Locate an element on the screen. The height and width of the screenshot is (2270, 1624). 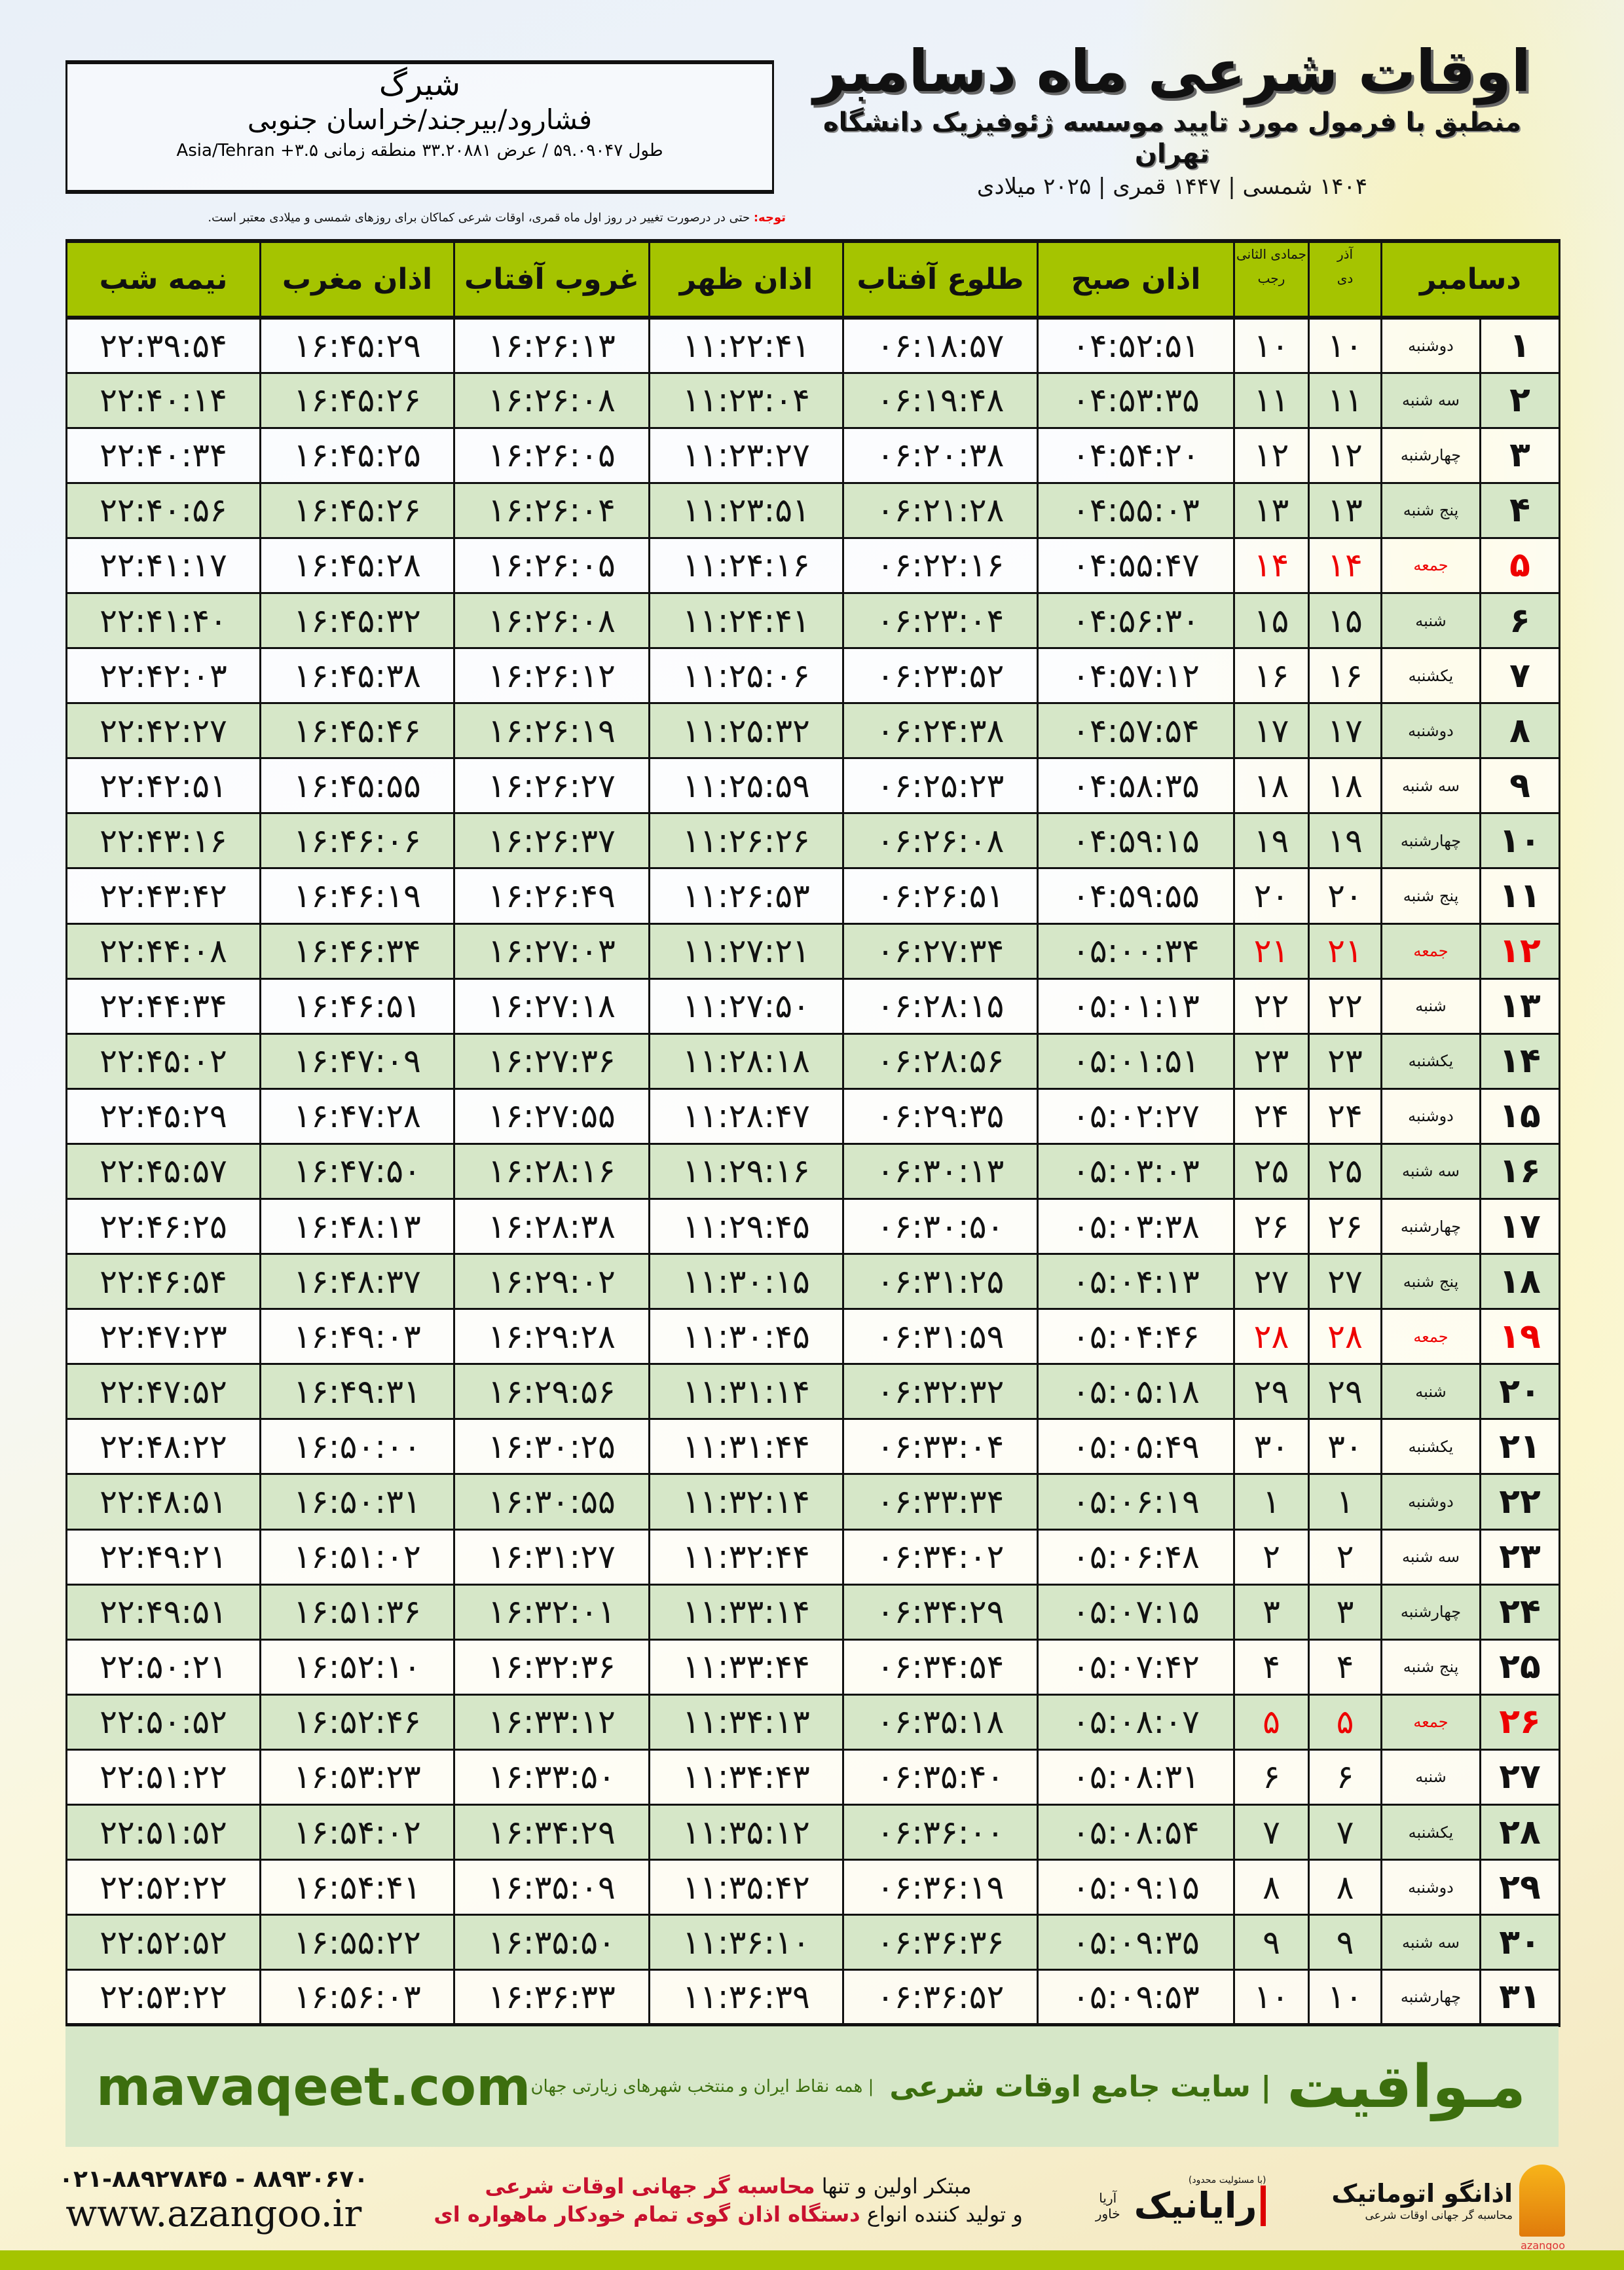
maghrib-time: ۱۶:۴۶:۰۶ is located at coordinates (357, 841).